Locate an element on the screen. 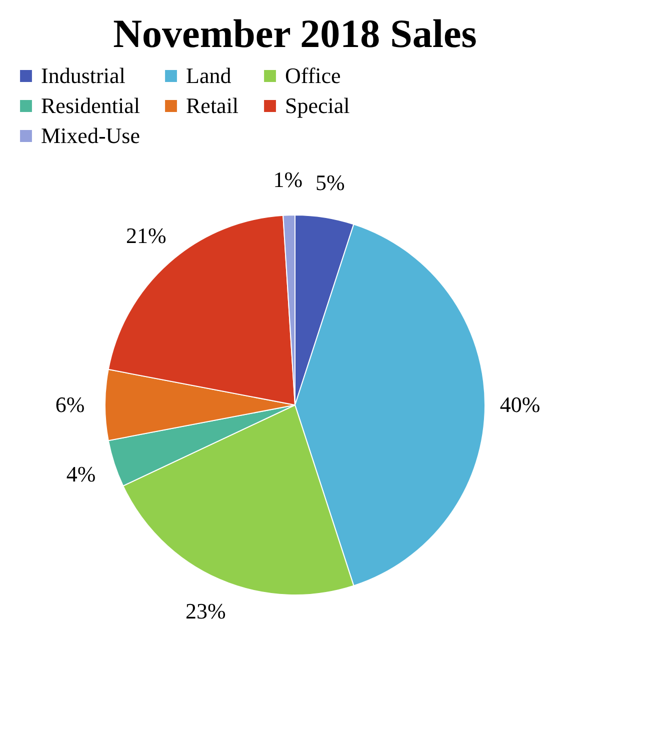 The width and height of the screenshot is (667, 730). data-label: 6% is located at coordinates (70, 404).